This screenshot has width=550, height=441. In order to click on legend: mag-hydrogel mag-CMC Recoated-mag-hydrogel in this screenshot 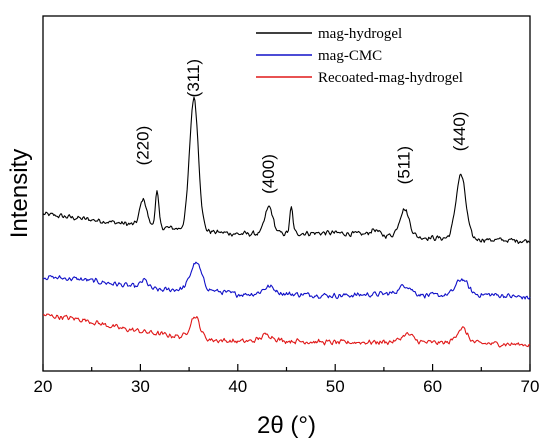, I will do `click(359, 56)`.